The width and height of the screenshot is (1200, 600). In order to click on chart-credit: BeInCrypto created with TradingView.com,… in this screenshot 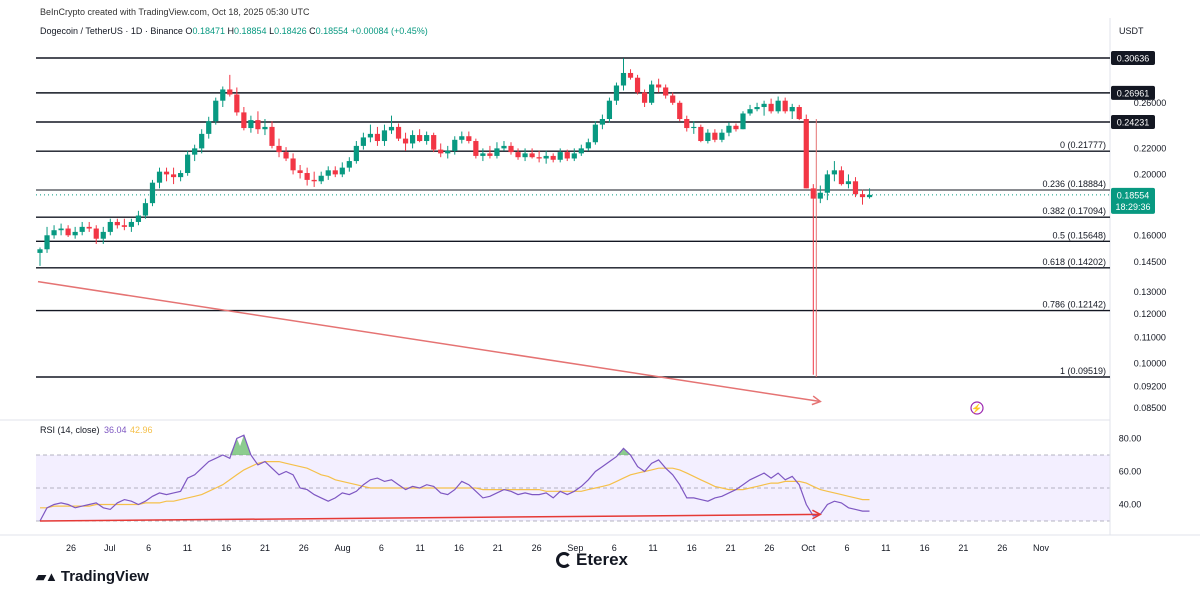, I will do `click(175, 12)`.